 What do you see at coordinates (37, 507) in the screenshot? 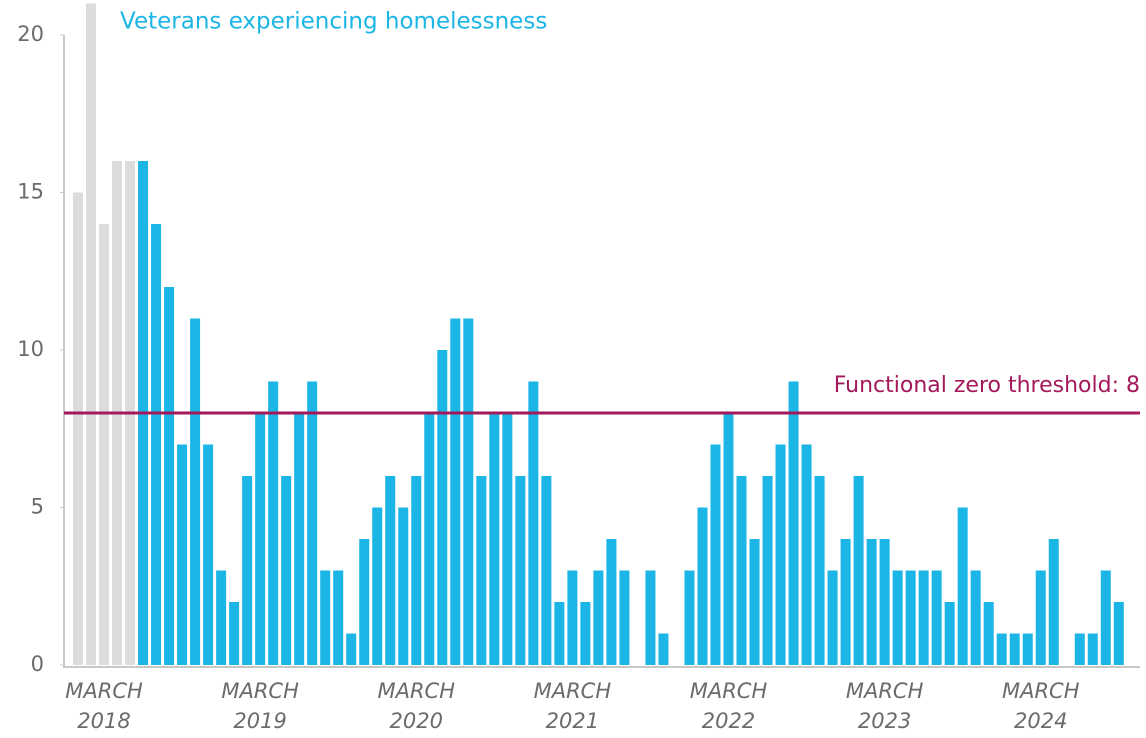
I see `y-tick-label: 5` at bounding box center [37, 507].